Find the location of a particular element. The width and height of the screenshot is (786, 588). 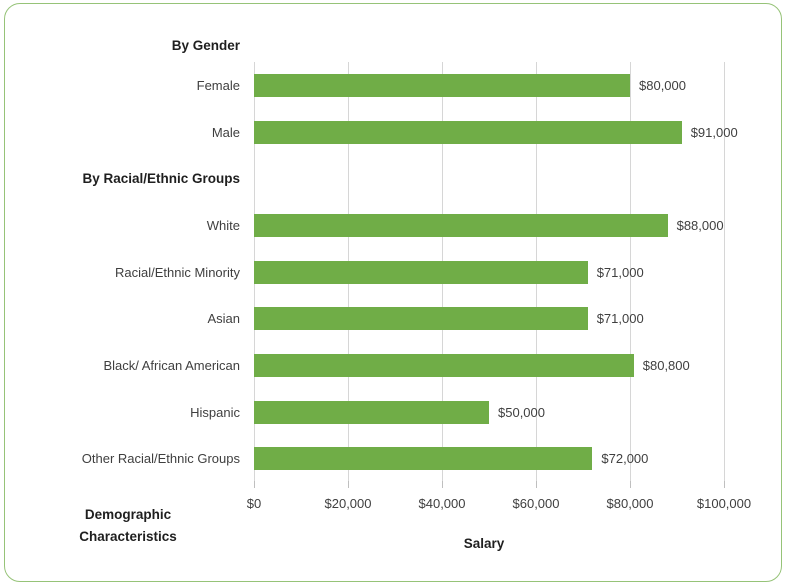

y-axis-title-line-2: Characteristics is located at coordinates (128, 536).